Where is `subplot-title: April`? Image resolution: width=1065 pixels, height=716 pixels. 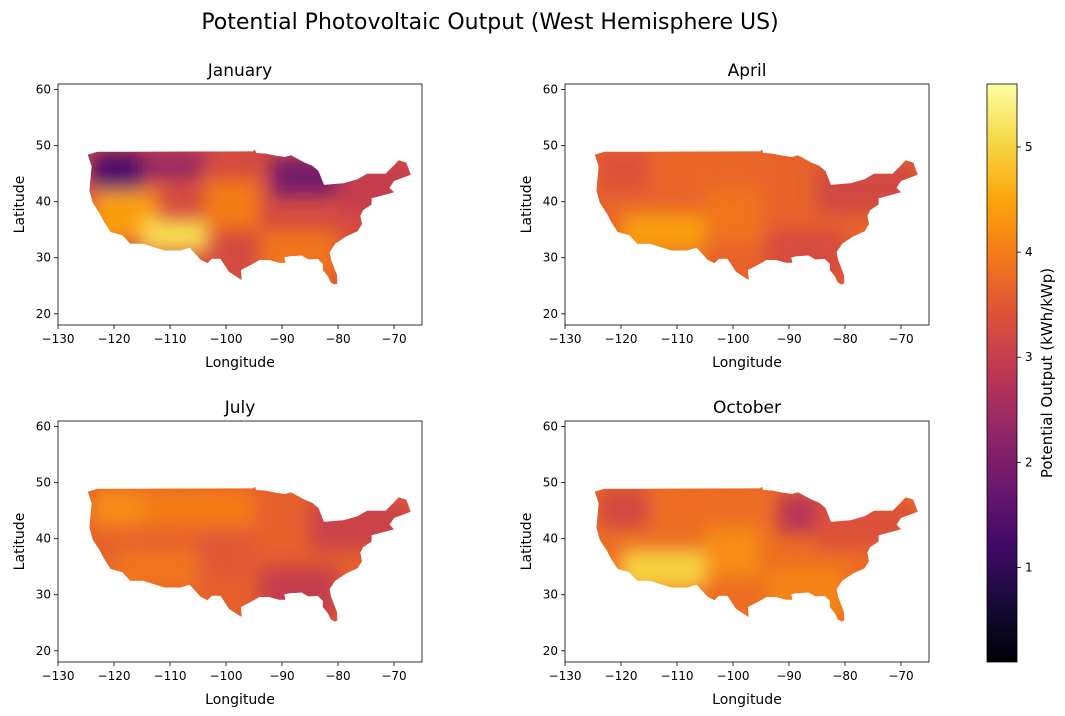 subplot-title: April is located at coordinates (747, 71).